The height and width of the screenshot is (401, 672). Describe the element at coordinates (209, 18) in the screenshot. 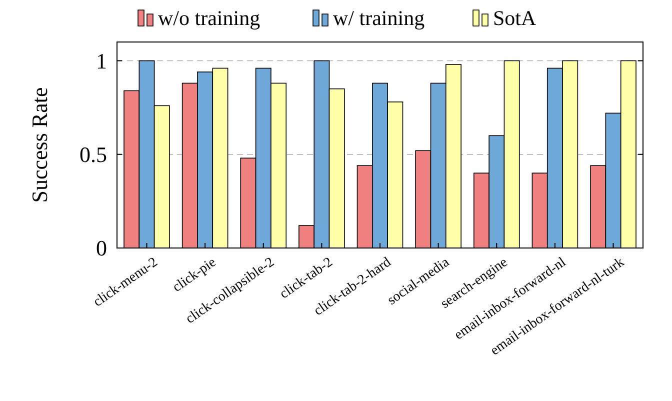

I see `legend-label: w/o training` at that location.